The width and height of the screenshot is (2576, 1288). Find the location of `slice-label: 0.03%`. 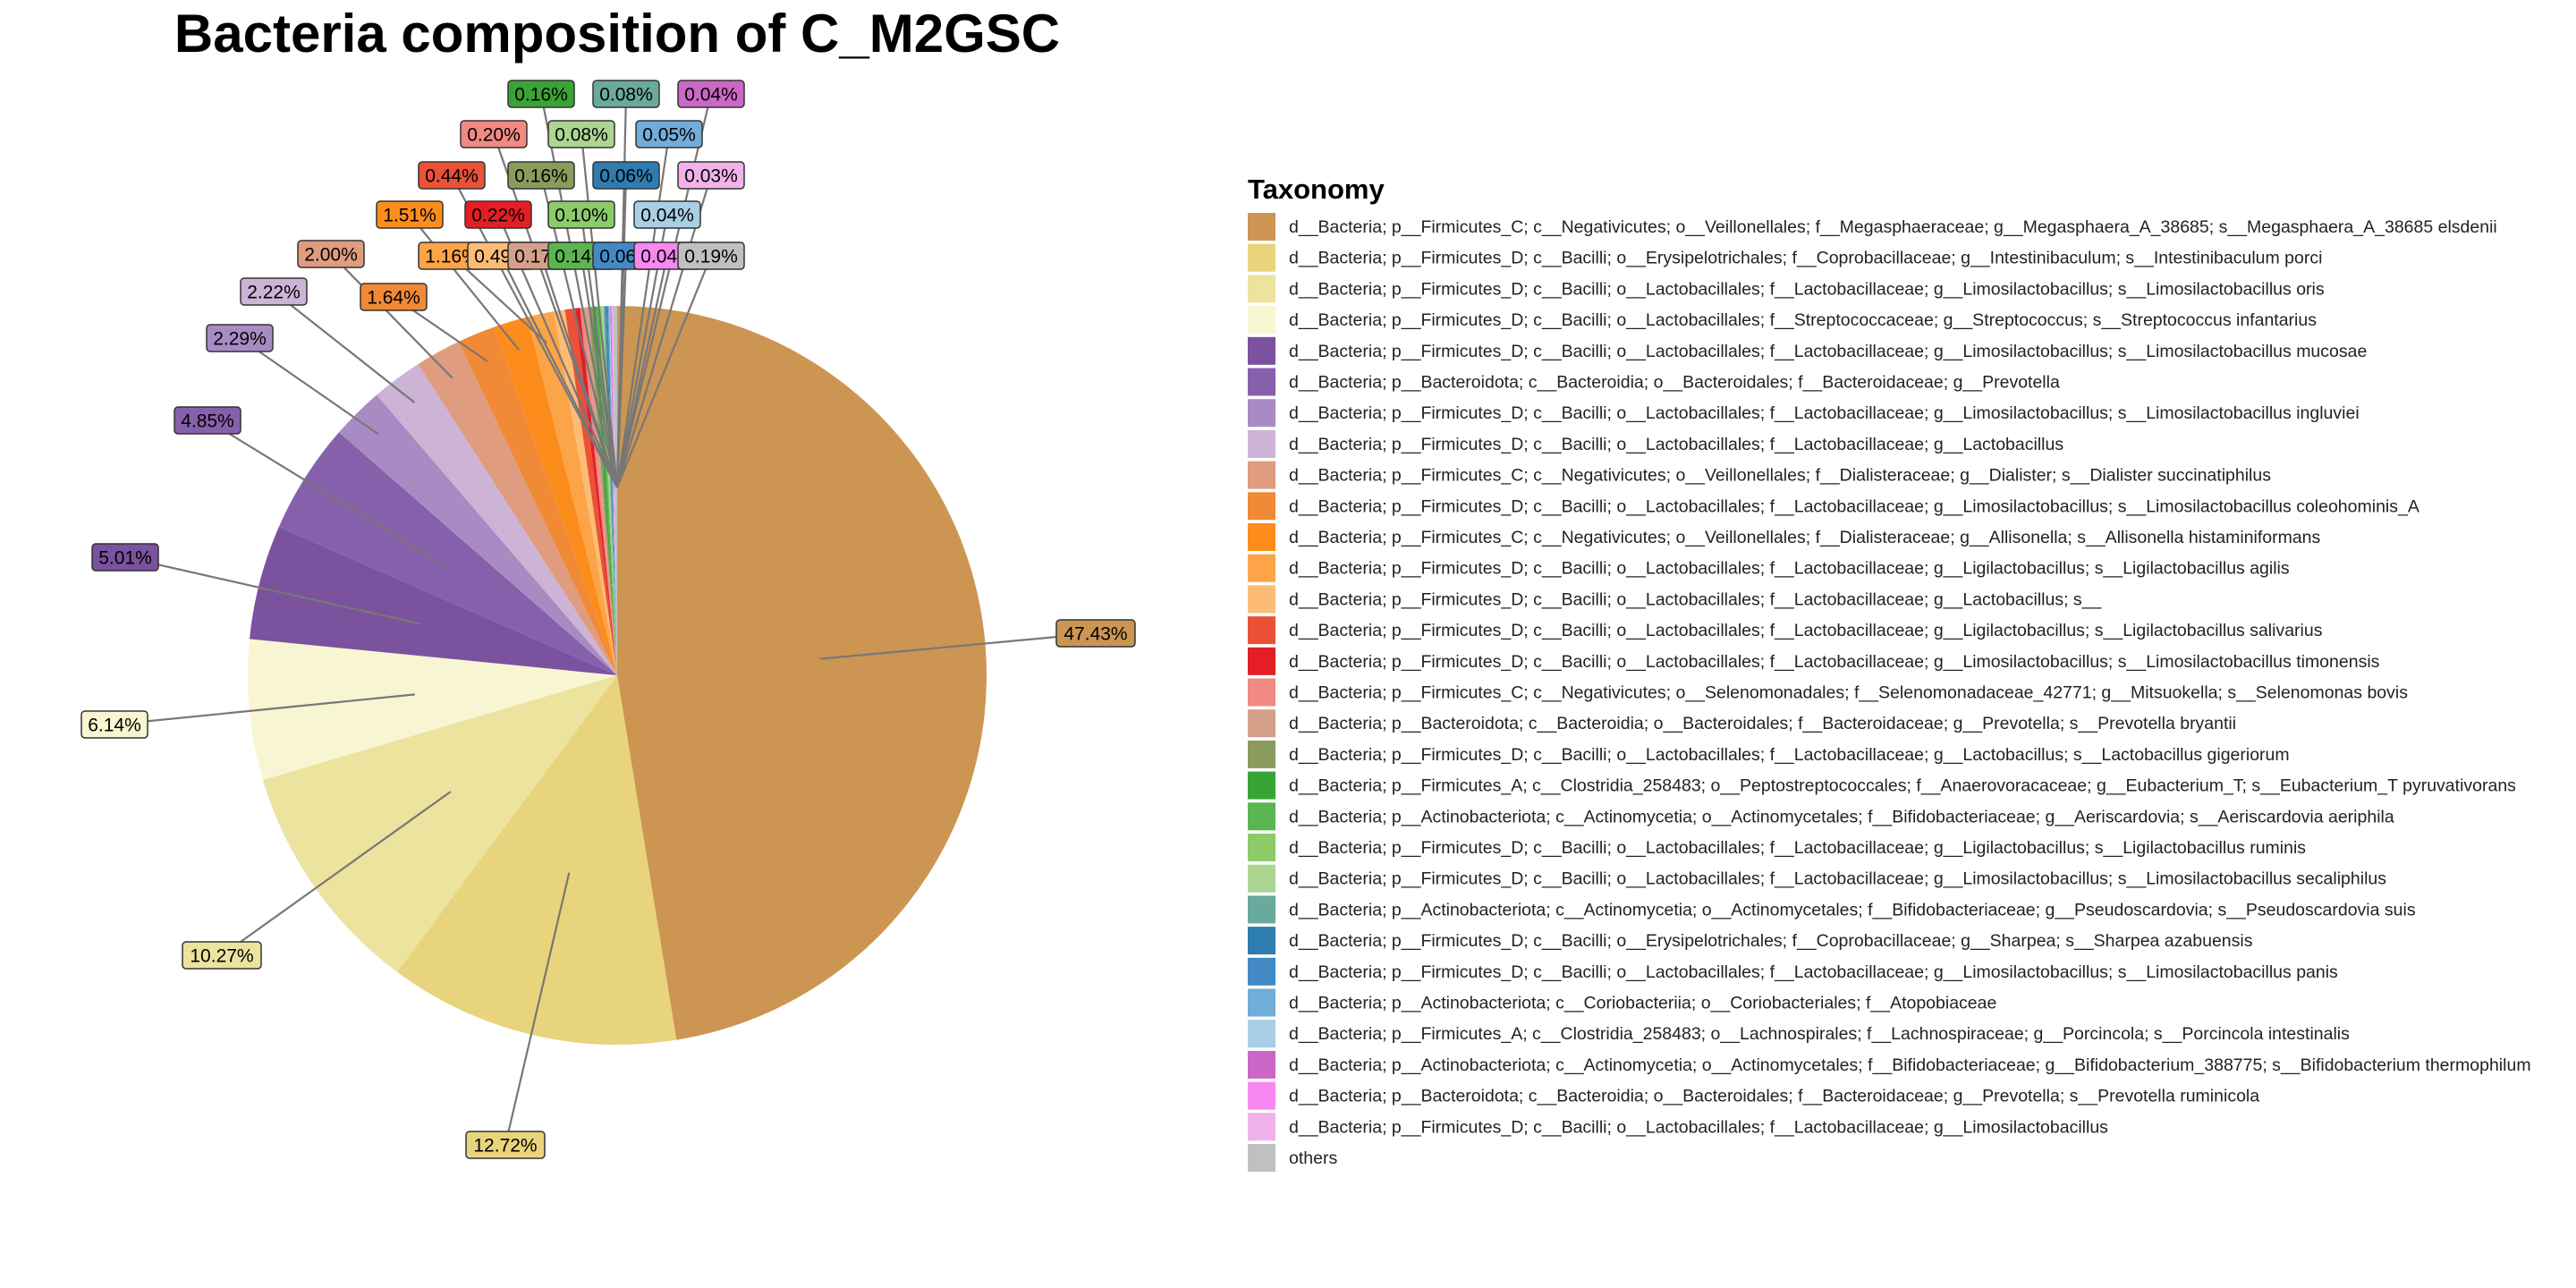

slice-label: 0.03% is located at coordinates (711, 175).